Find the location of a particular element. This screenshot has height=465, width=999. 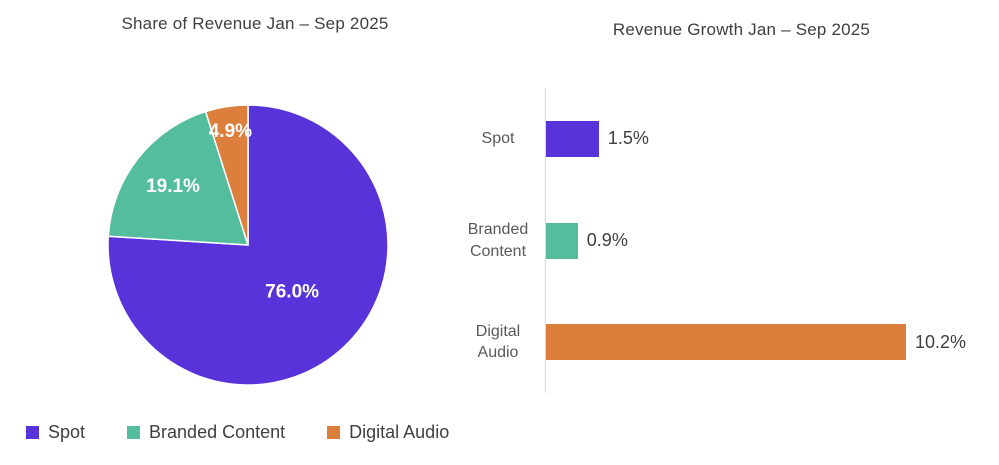

legend-item-spot: Spot is located at coordinates (55, 432).